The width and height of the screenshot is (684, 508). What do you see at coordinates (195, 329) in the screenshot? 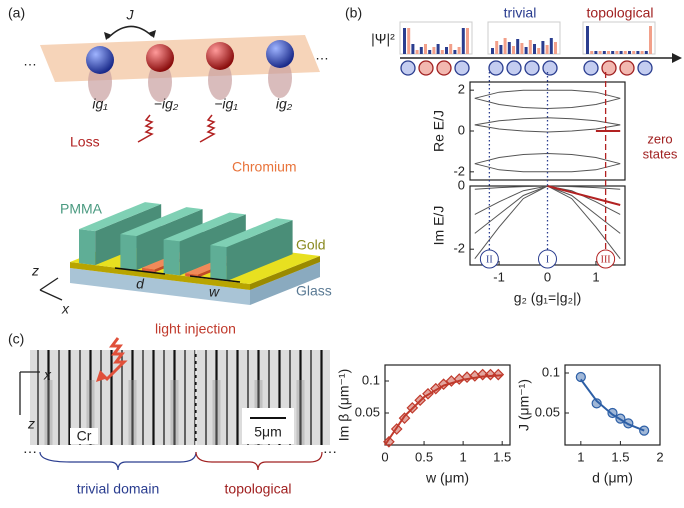
I see `light-injection-label: light injection` at bounding box center [195, 329].